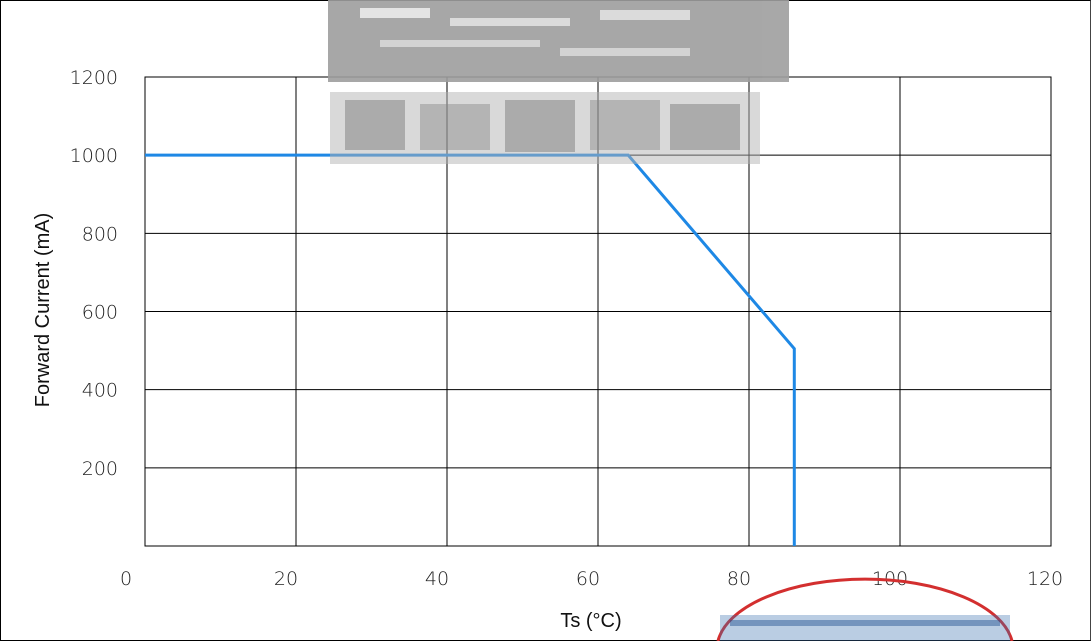  Describe the element at coordinates (100, 234) in the screenshot. I see `y-tick-label: 800` at that location.